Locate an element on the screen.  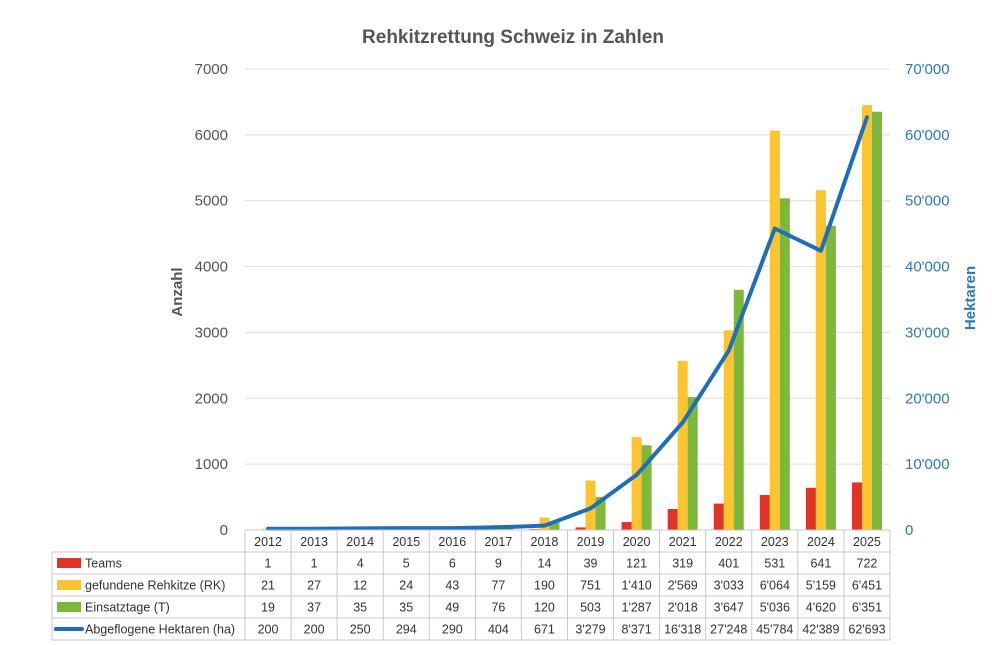
y-tick-label-left: 0 is located at coordinates (224, 530).